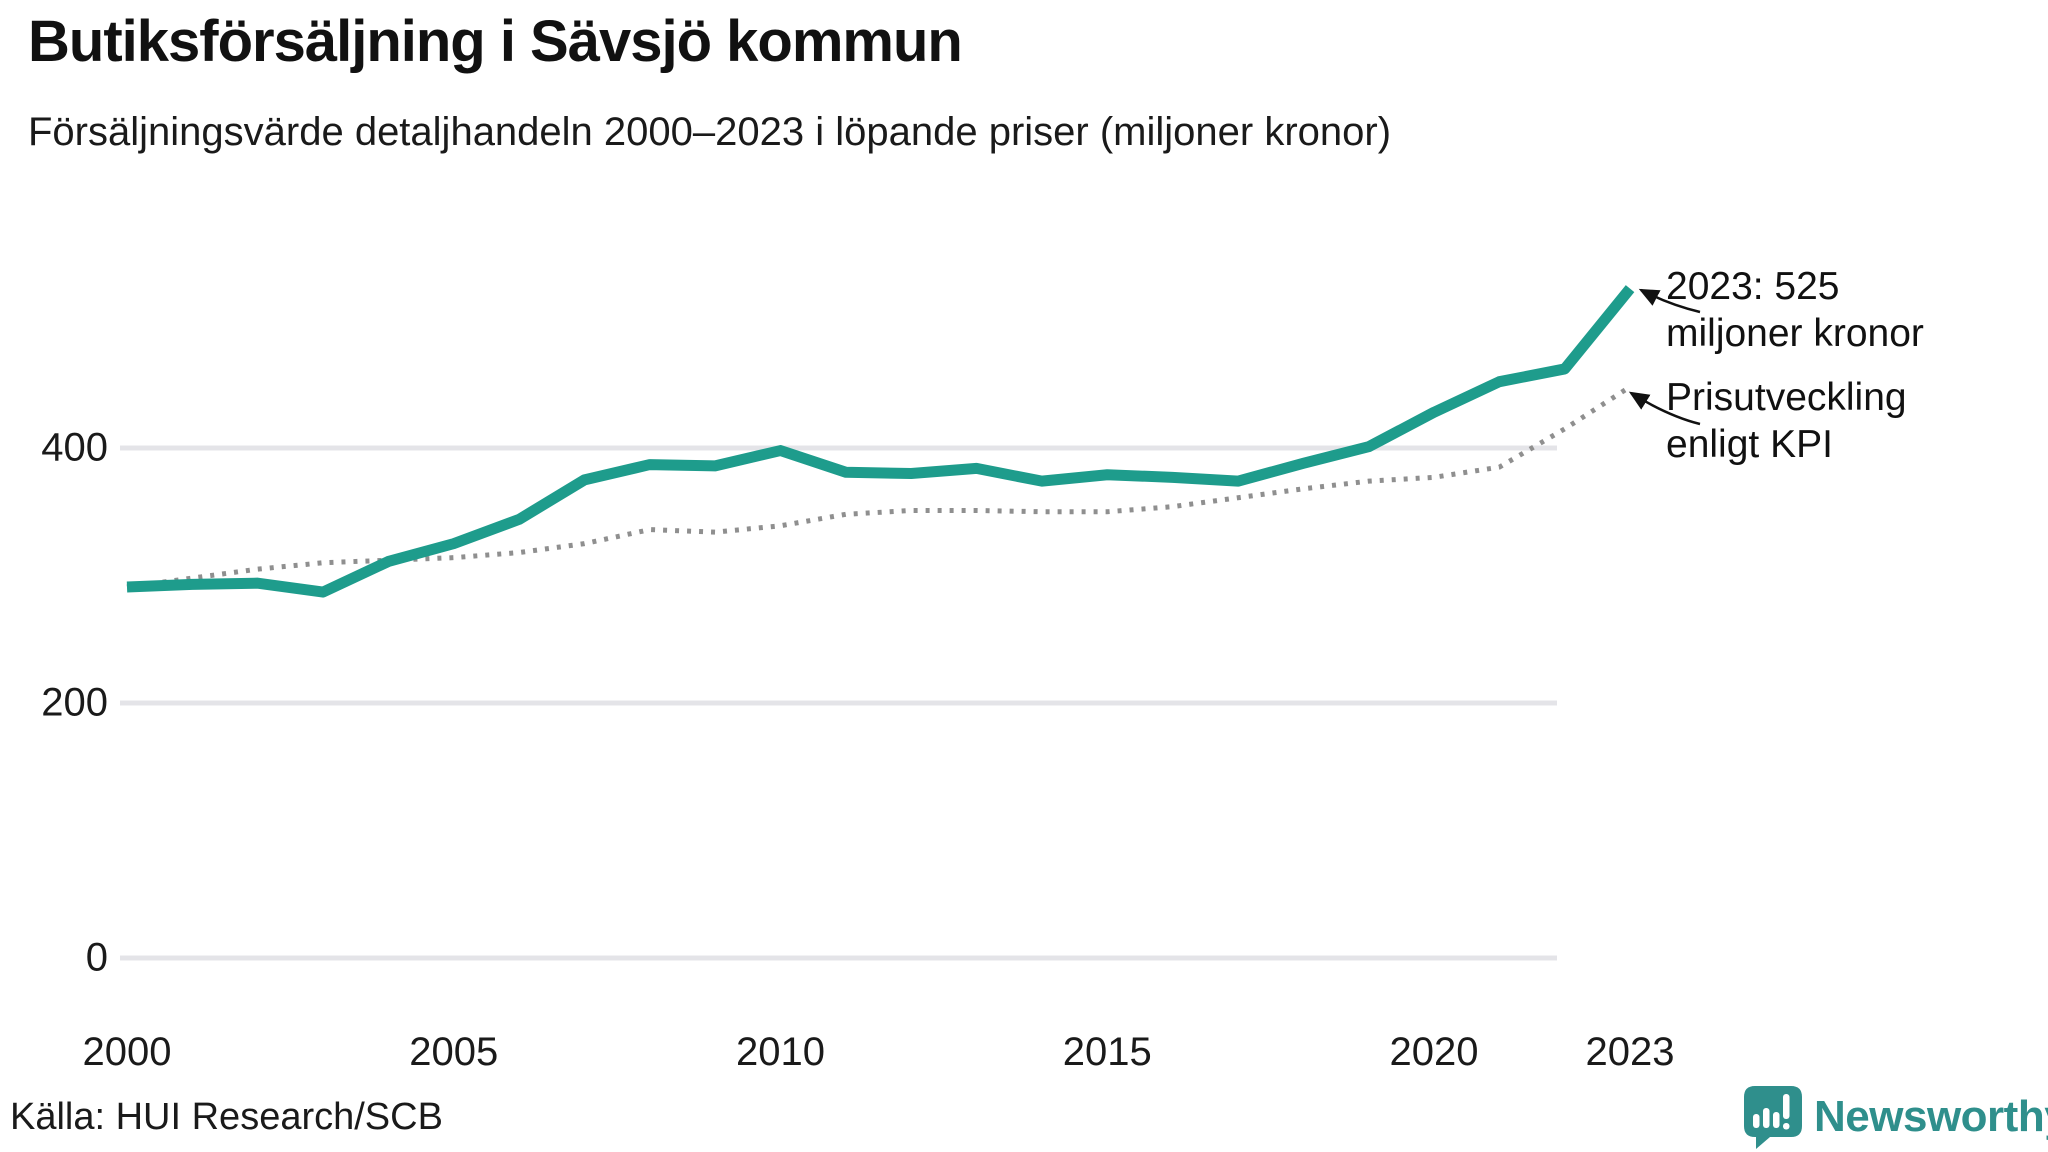  Describe the element at coordinates (96, 957) in the screenshot. I see `y-axis-tick-0: 0` at that location.